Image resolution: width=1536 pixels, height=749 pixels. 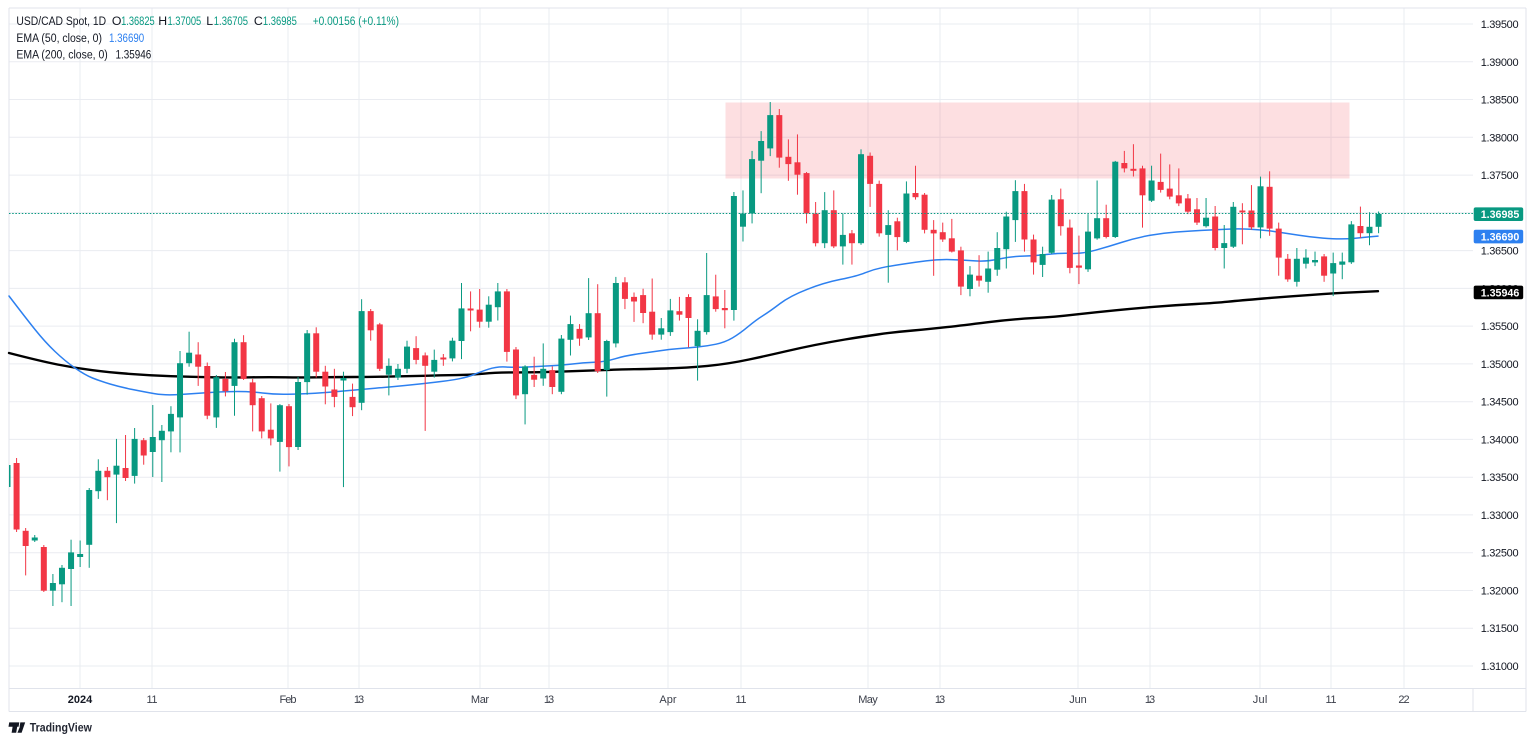 What do you see at coordinates (1500, 176) in the screenshot?
I see `svg-text: 1.37500` at bounding box center [1500, 176].